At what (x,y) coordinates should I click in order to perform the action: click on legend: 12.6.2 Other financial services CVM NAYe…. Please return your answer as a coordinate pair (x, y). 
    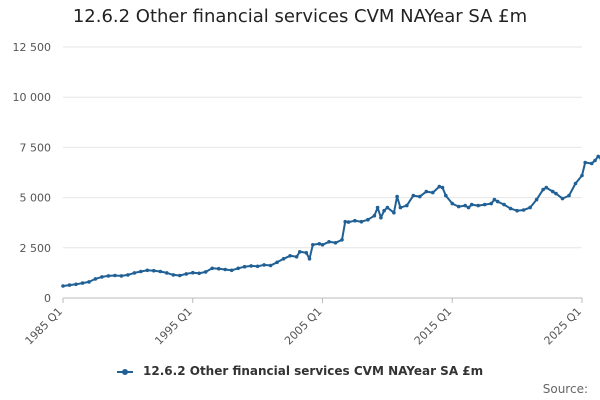
    Looking at the image, I should click on (300, 371).